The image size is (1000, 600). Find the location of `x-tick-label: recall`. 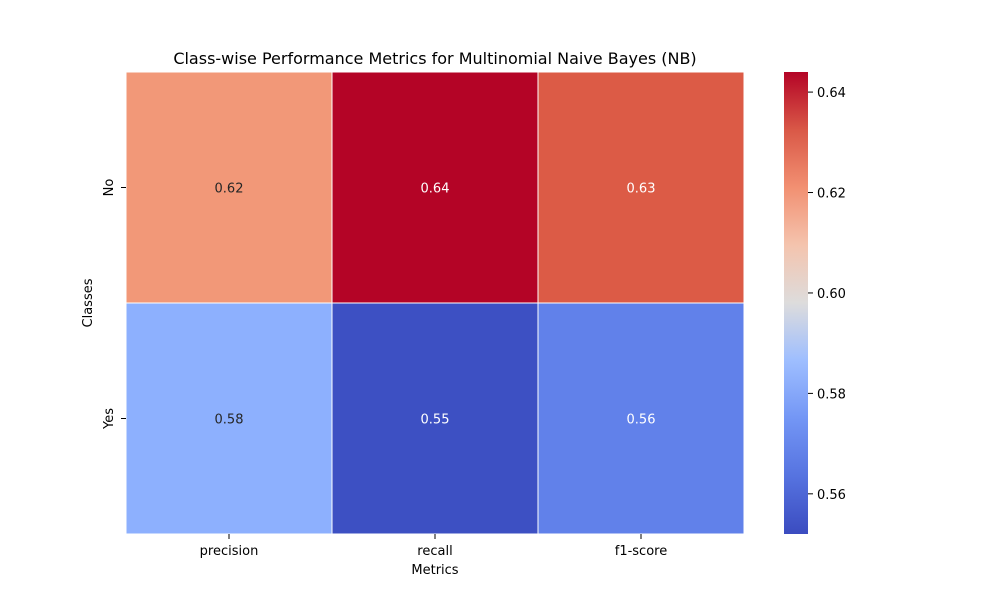

x-tick-label: recall is located at coordinates (434, 551).